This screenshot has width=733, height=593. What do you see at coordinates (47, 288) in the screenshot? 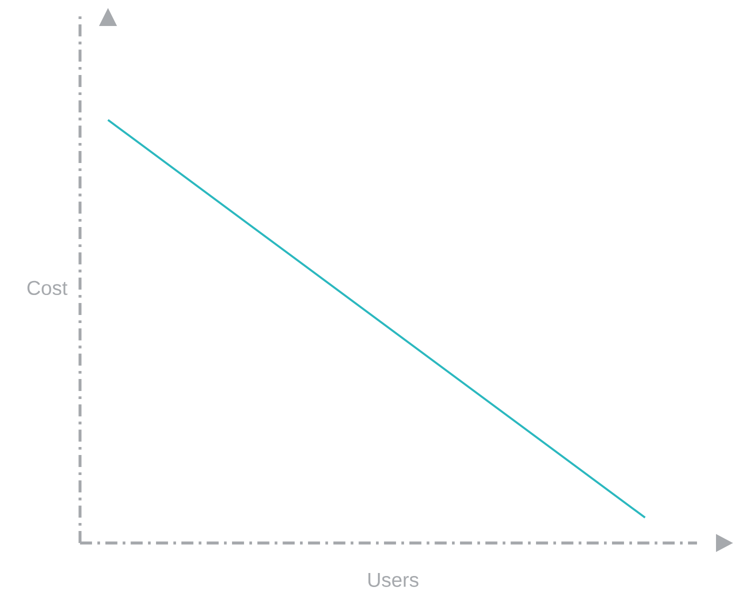
I see `y-axis-title: Cost` at bounding box center [47, 288].